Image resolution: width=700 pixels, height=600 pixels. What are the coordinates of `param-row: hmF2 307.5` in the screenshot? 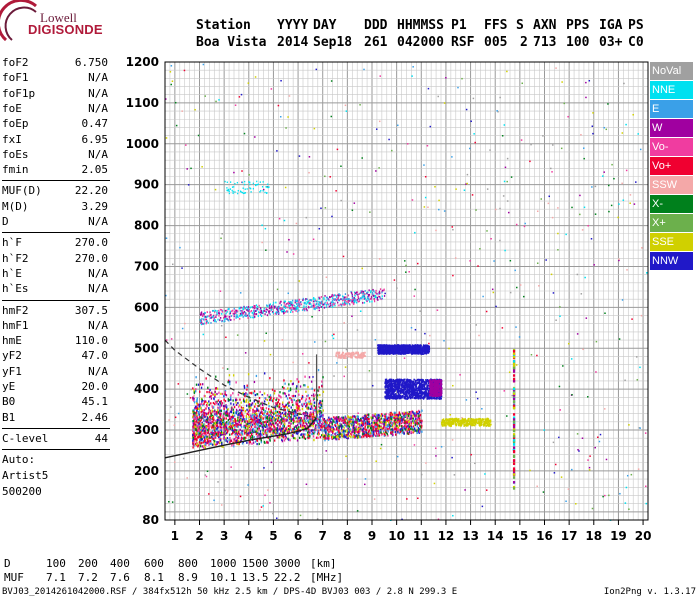 It's located at (55, 311).